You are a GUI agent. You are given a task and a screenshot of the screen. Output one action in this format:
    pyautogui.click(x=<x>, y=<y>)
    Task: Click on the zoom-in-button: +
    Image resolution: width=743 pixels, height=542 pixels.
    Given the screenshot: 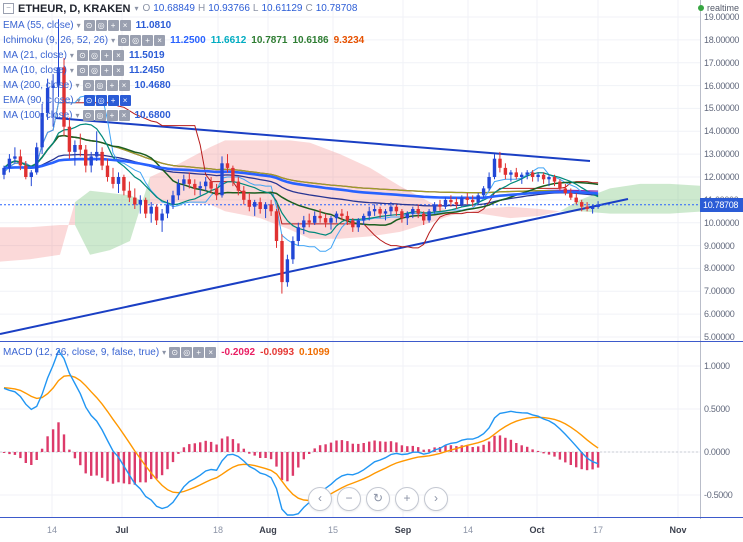 What is the action you would take?
    pyautogui.click(x=407, y=499)
    